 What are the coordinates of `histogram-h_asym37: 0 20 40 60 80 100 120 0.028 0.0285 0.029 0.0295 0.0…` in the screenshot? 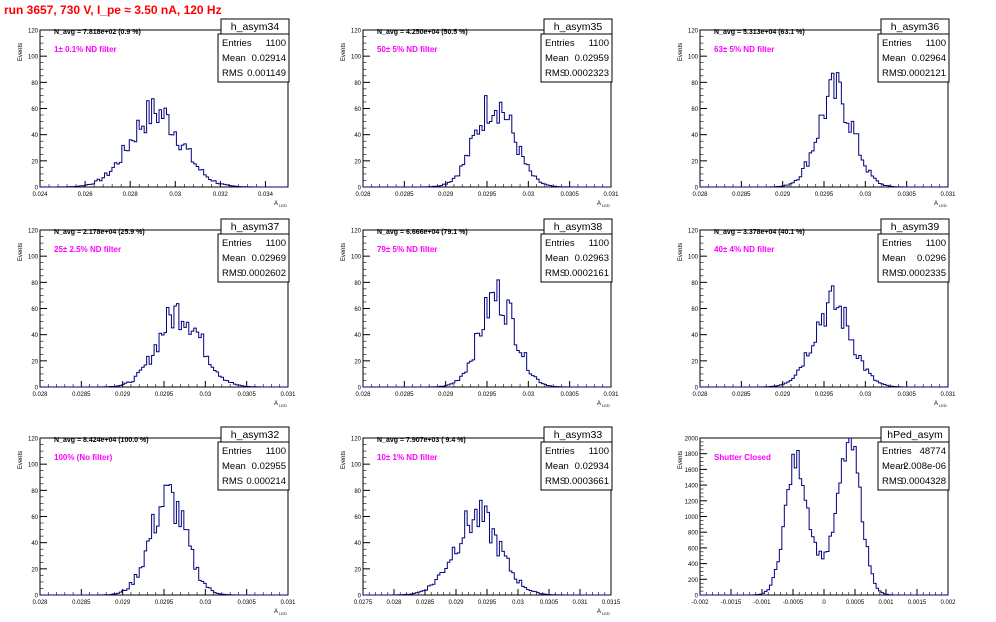 It's located at (157, 313).